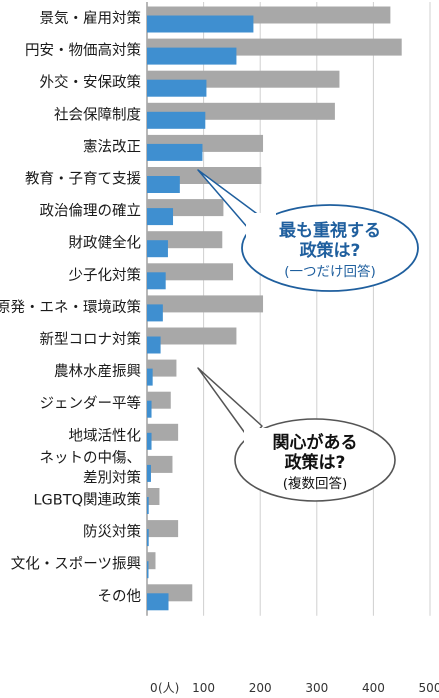  I want to click on category-label-16: 防災対策, so click(112, 532).